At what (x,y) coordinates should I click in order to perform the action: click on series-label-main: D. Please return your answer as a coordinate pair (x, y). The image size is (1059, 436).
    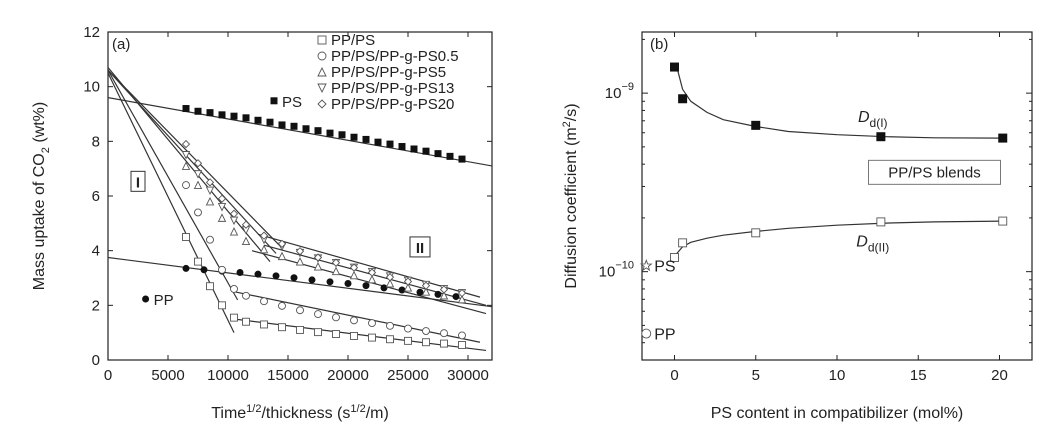
    Looking at the image, I should click on (864, 117).